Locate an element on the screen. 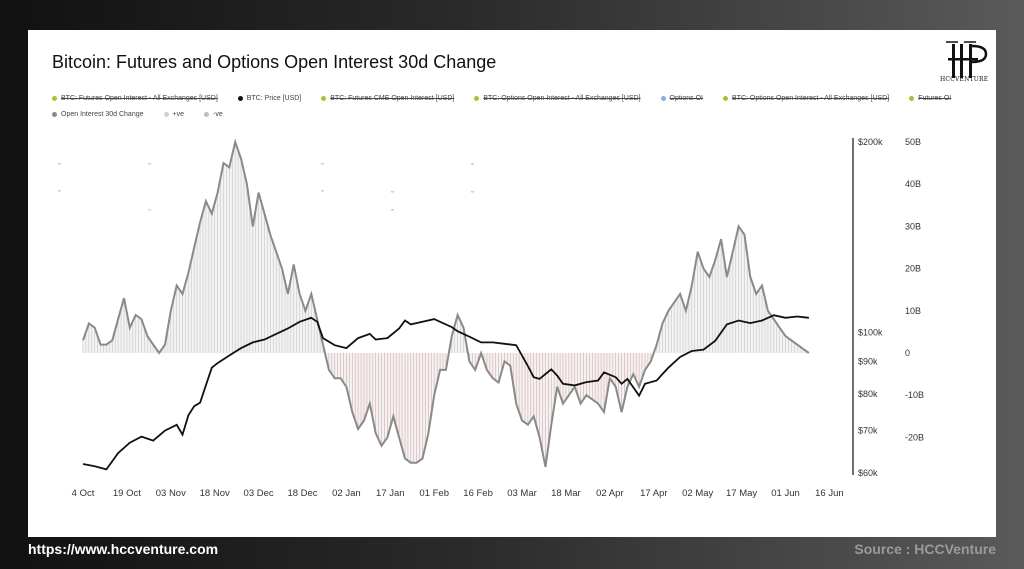 This screenshot has height=569, width=1024. x-tick-label: 18 Nov is located at coordinates (215, 493).